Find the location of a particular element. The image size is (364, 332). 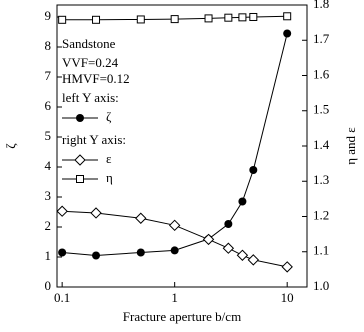

y2-axis-label: η and ε is located at coordinates (350, 146).